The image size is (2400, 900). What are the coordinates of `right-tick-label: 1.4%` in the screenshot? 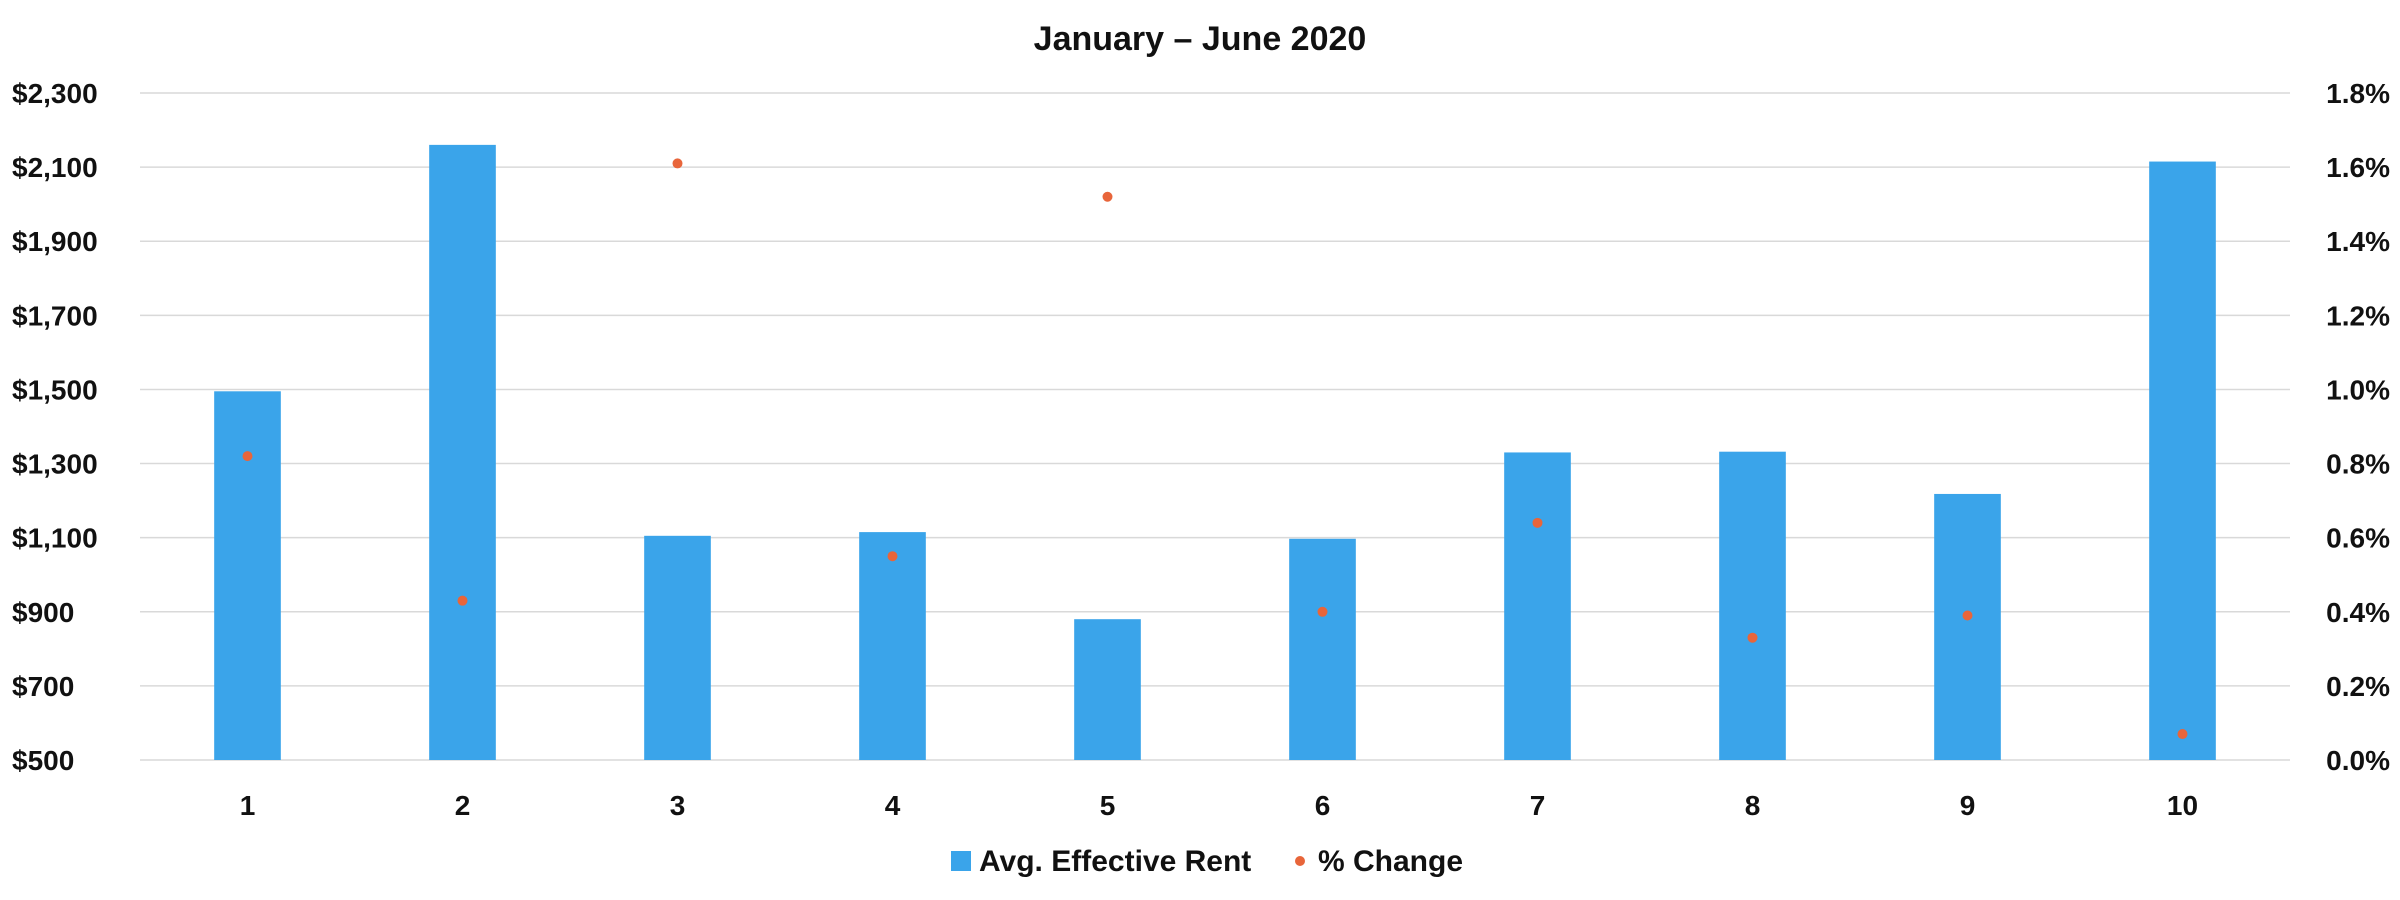 It's located at (2358, 241).